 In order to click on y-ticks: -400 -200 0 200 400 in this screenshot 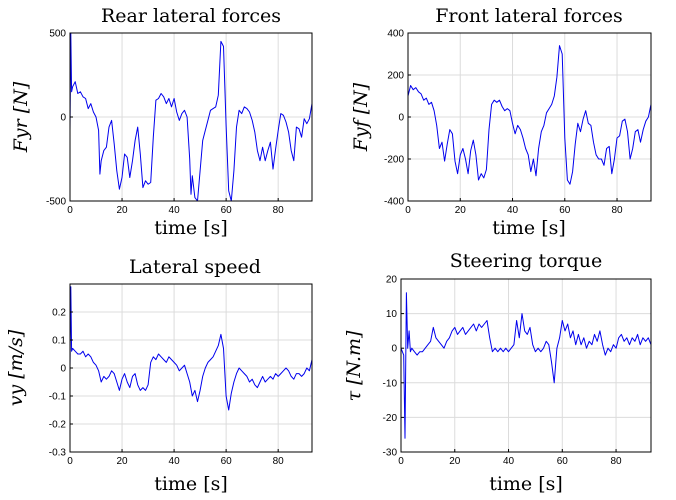, I will do `click(397, 118)`.